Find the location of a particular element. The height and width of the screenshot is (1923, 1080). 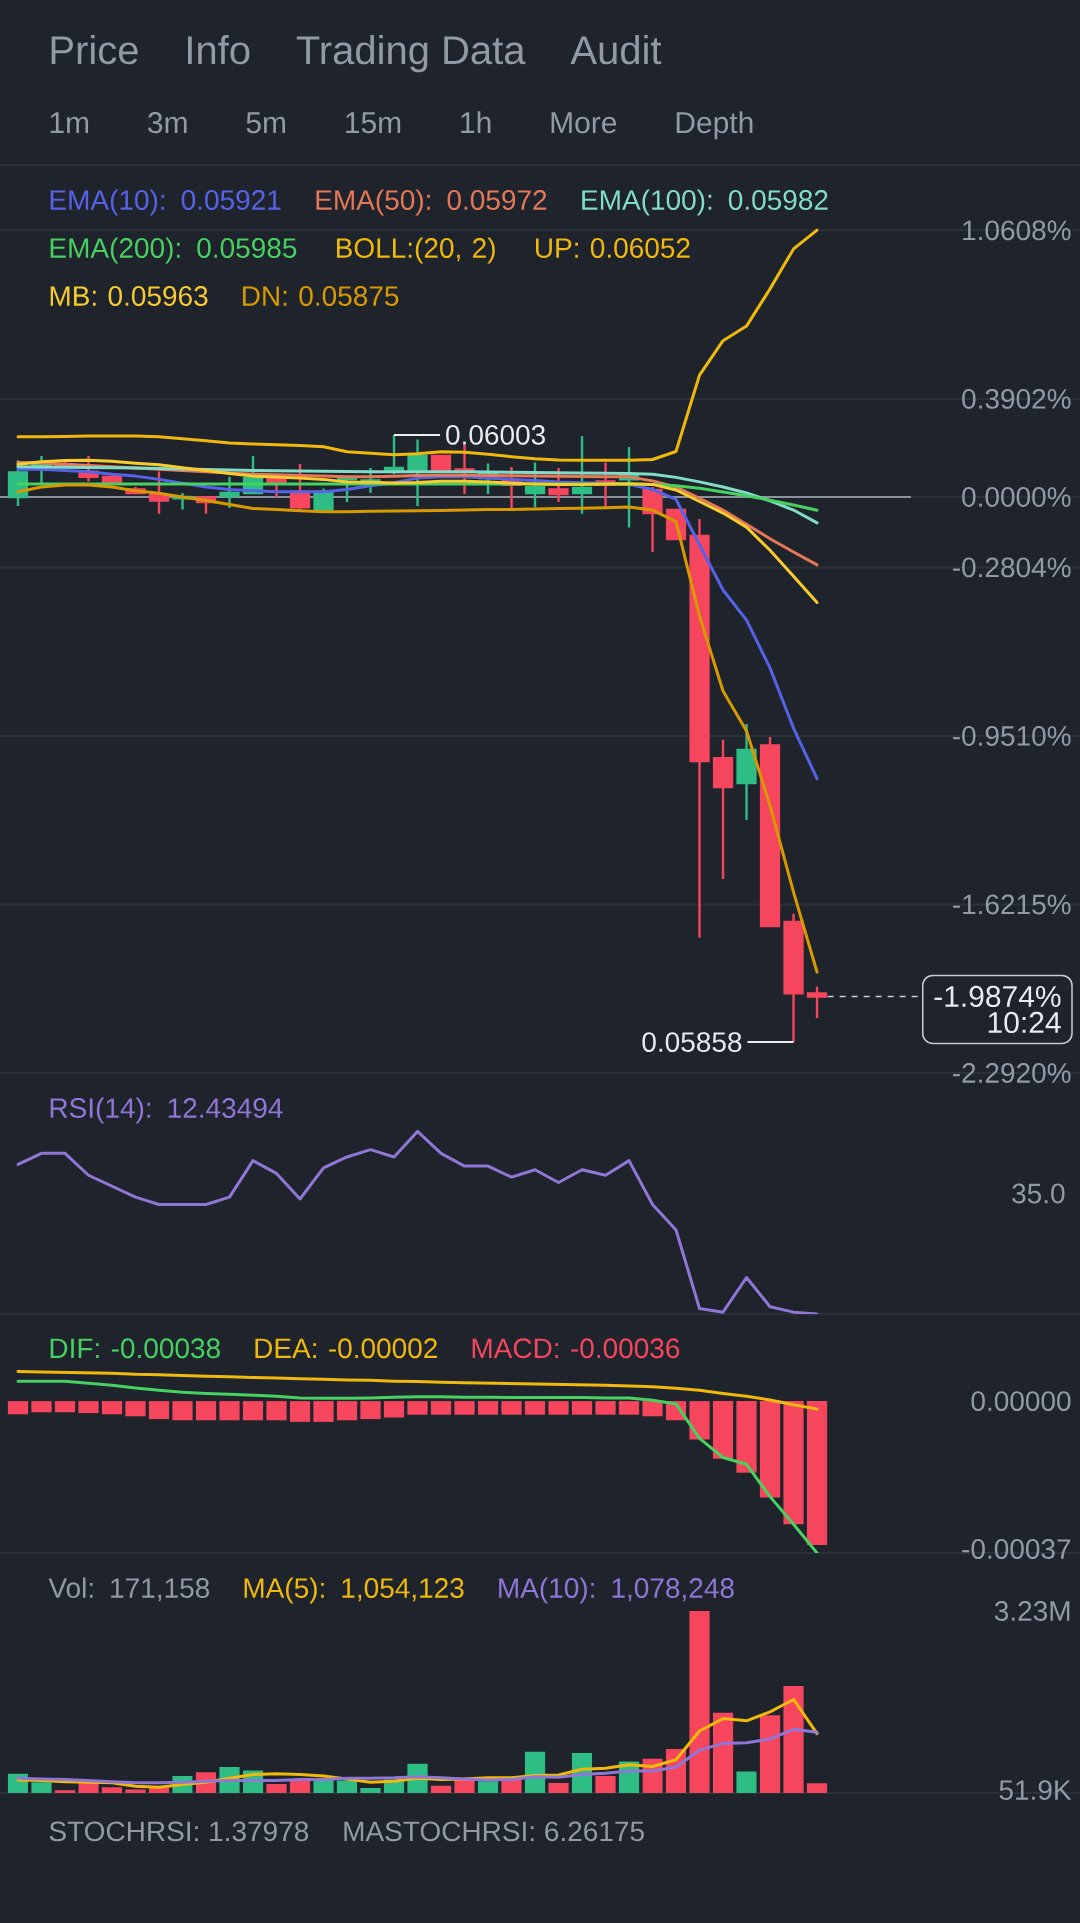

series-label: DIF: -0.00038 is located at coordinates (135, 1348).